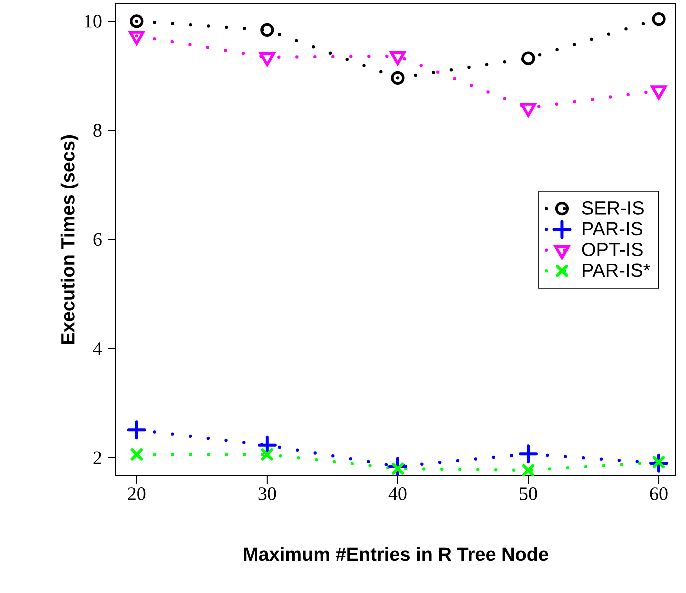 The height and width of the screenshot is (593, 686). What do you see at coordinates (659, 494) in the screenshot?
I see `x-tick-label: 60` at bounding box center [659, 494].